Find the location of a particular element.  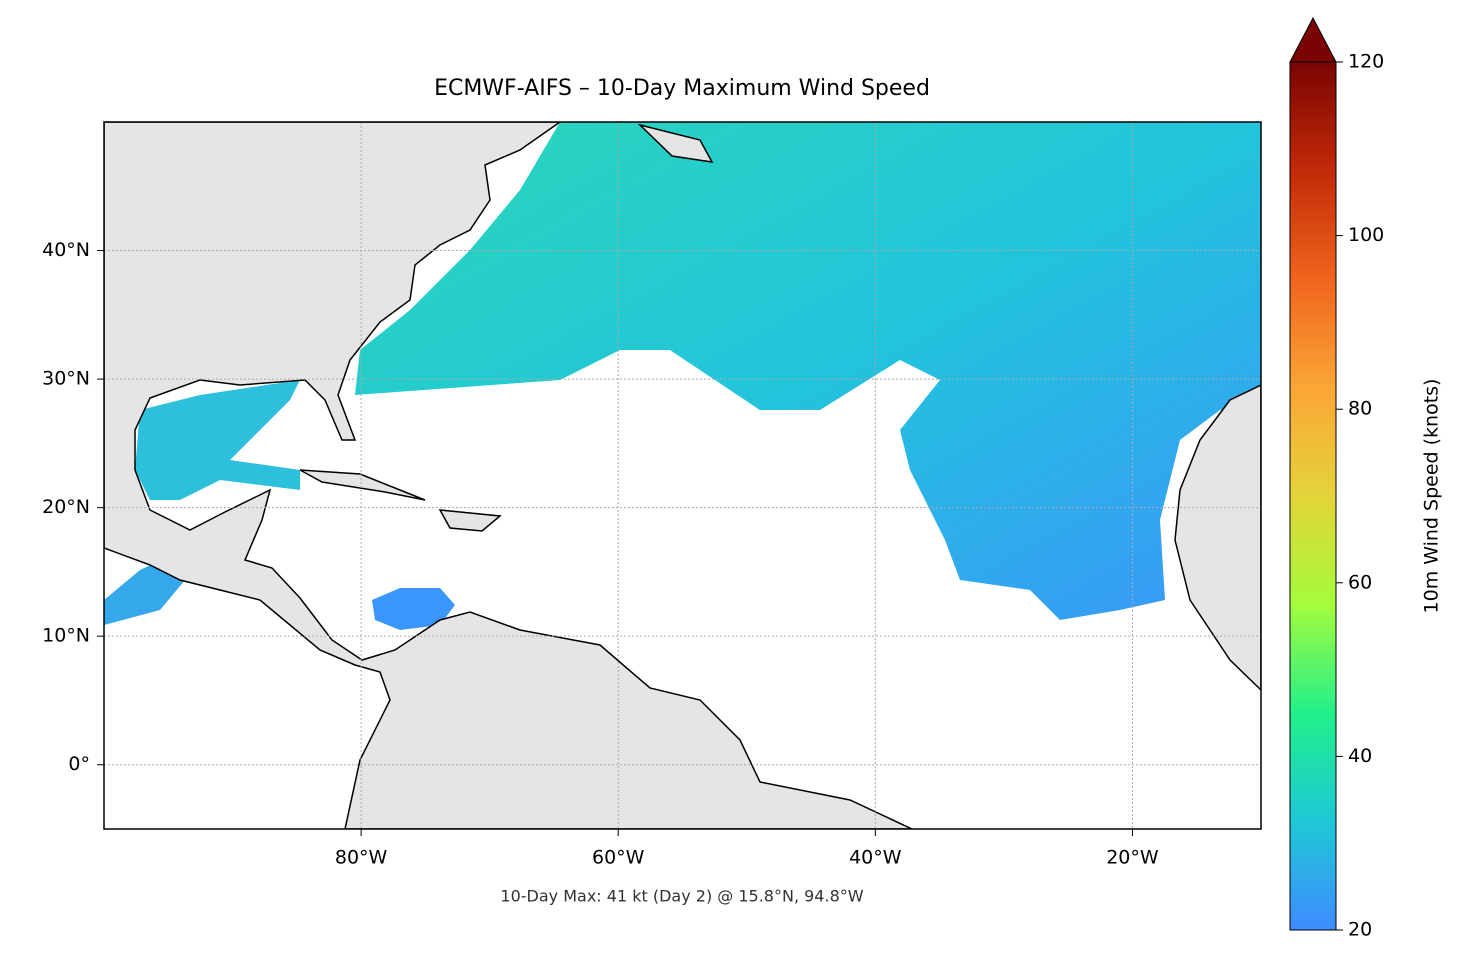

x-tick-label: 20°W is located at coordinates (1132, 858).